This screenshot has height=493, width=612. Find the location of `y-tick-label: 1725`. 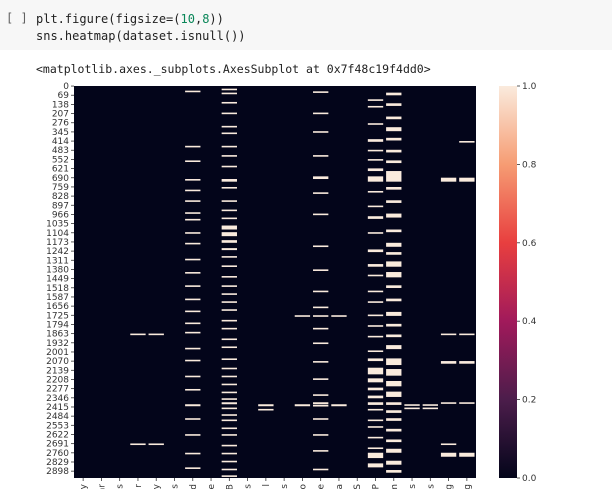

y-tick-label: 1725 is located at coordinates (57, 316).